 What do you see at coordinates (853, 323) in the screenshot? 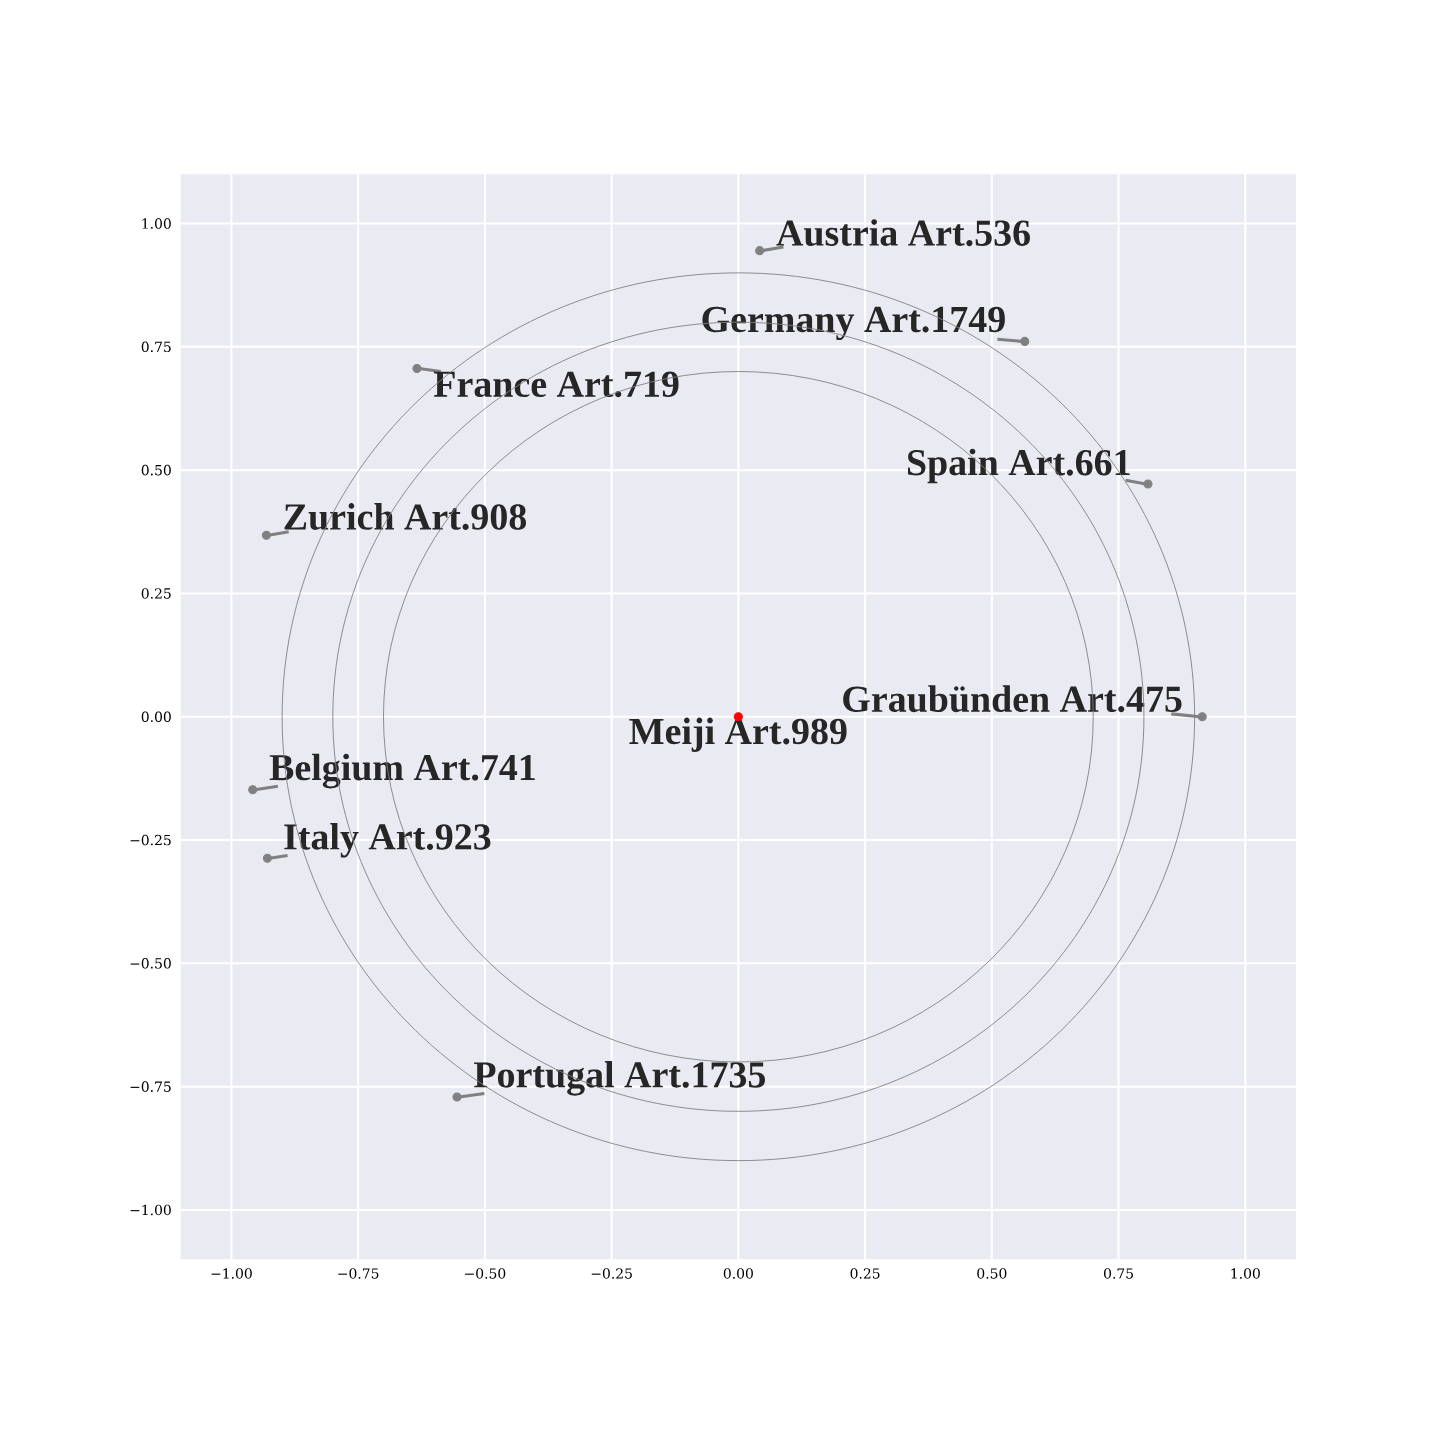
I see `annotation: Germany Art.1749` at bounding box center [853, 323].